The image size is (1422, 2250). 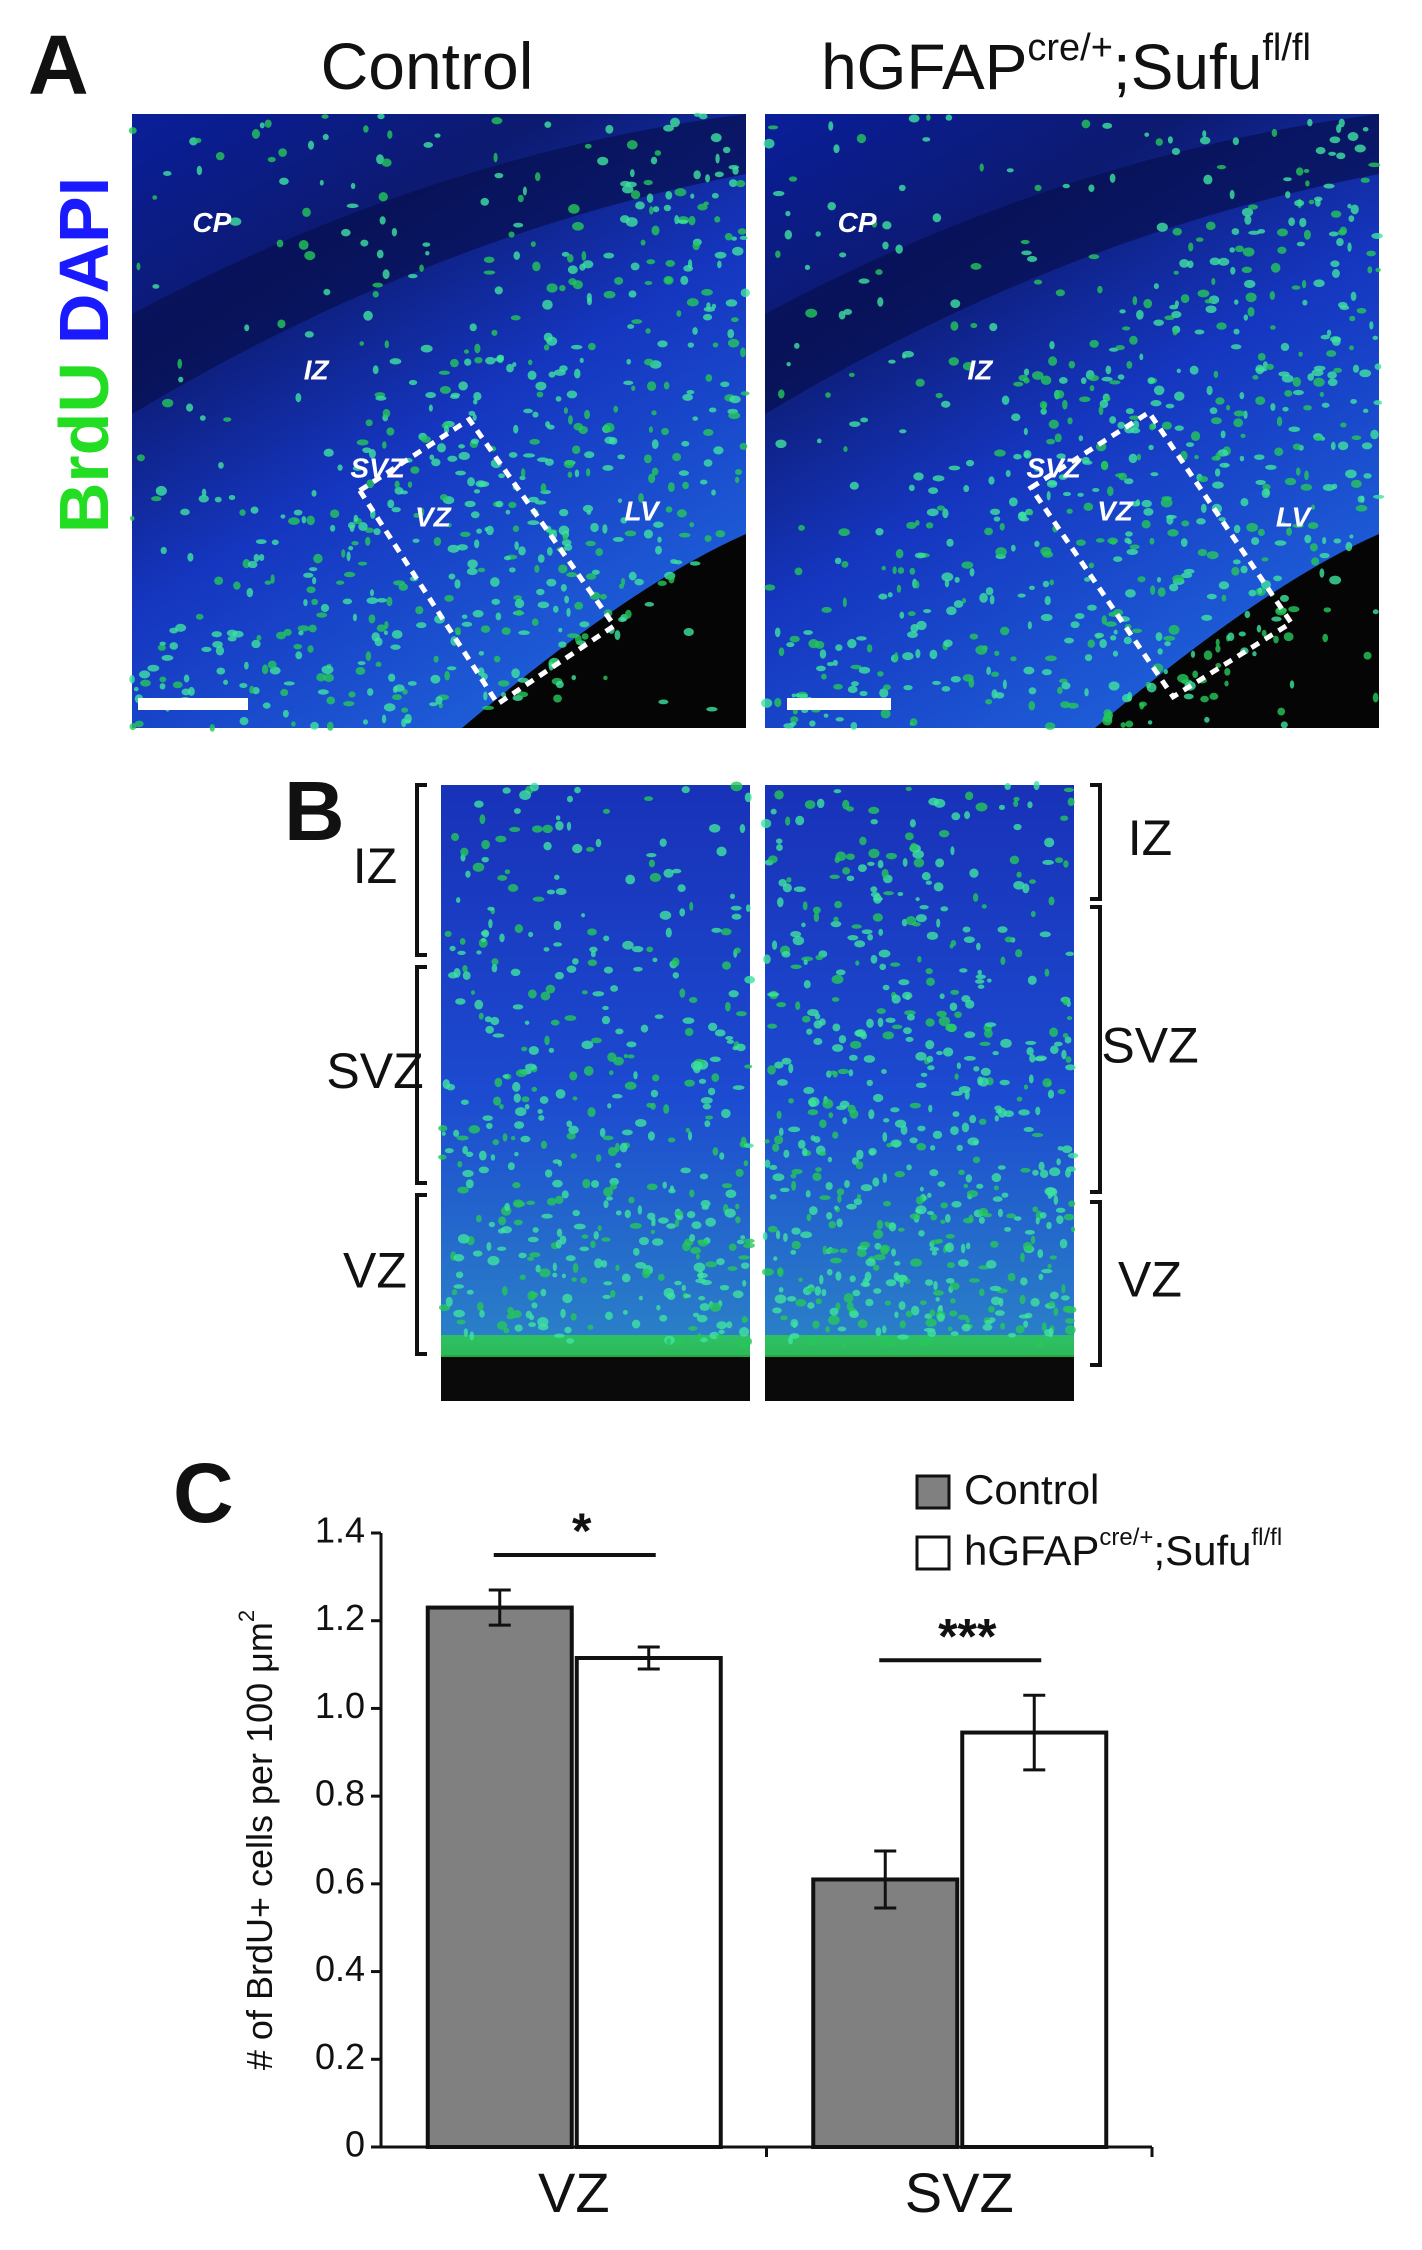 What do you see at coordinates (340, 1793) in the screenshot?
I see `y-tick-label: 0.8` at bounding box center [340, 1793].